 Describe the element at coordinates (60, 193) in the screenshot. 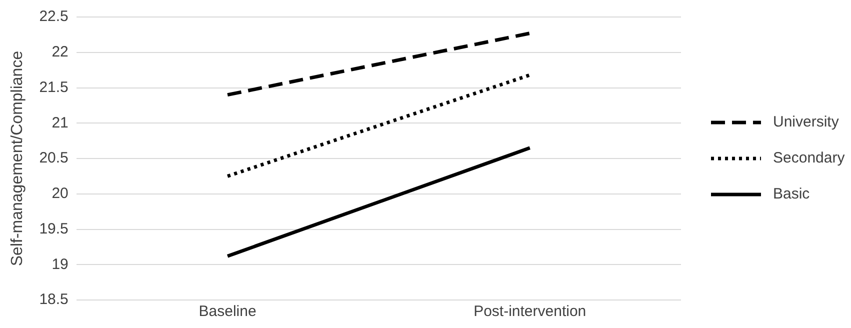

I see `y-tick-label: 20` at that location.